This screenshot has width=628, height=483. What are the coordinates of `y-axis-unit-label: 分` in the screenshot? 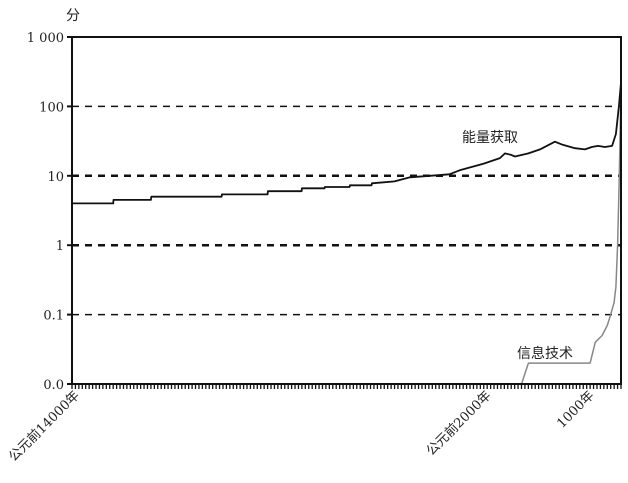 It's located at (73, 16).